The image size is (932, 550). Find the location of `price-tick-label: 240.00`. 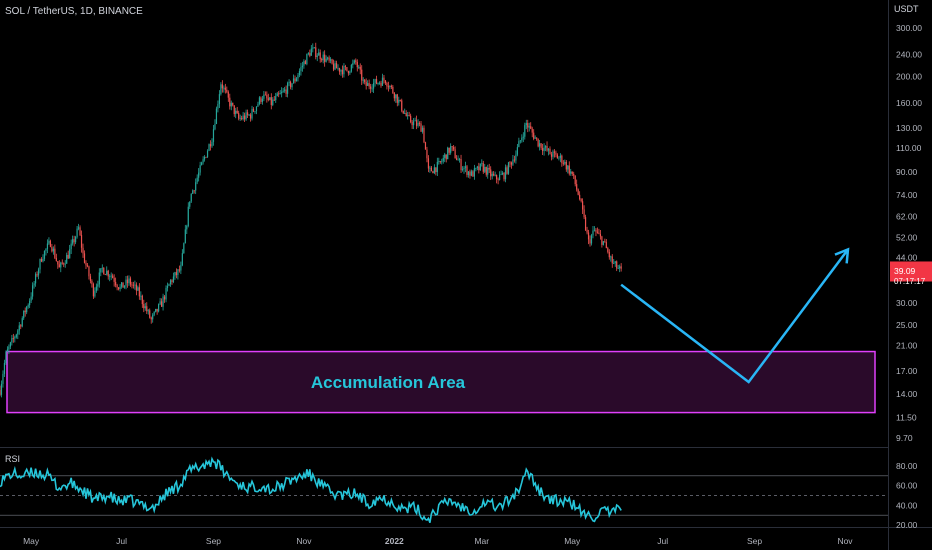

price-tick-label: 240.00 is located at coordinates (909, 55).